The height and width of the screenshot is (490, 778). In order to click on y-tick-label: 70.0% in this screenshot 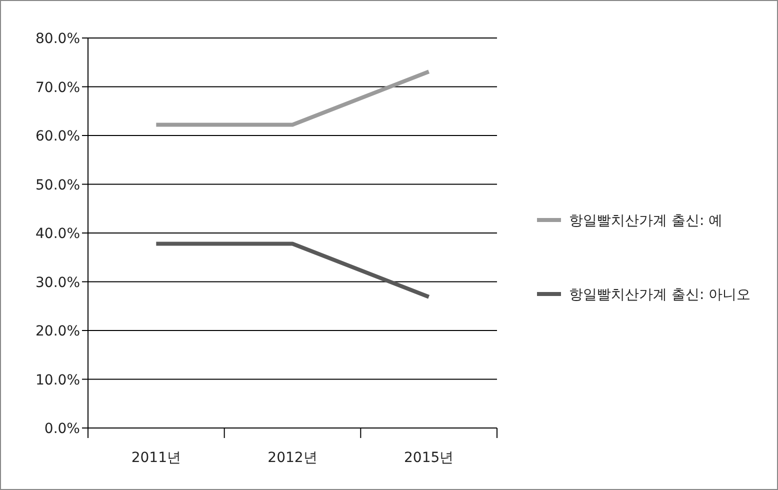, I will do `click(58, 88)`.